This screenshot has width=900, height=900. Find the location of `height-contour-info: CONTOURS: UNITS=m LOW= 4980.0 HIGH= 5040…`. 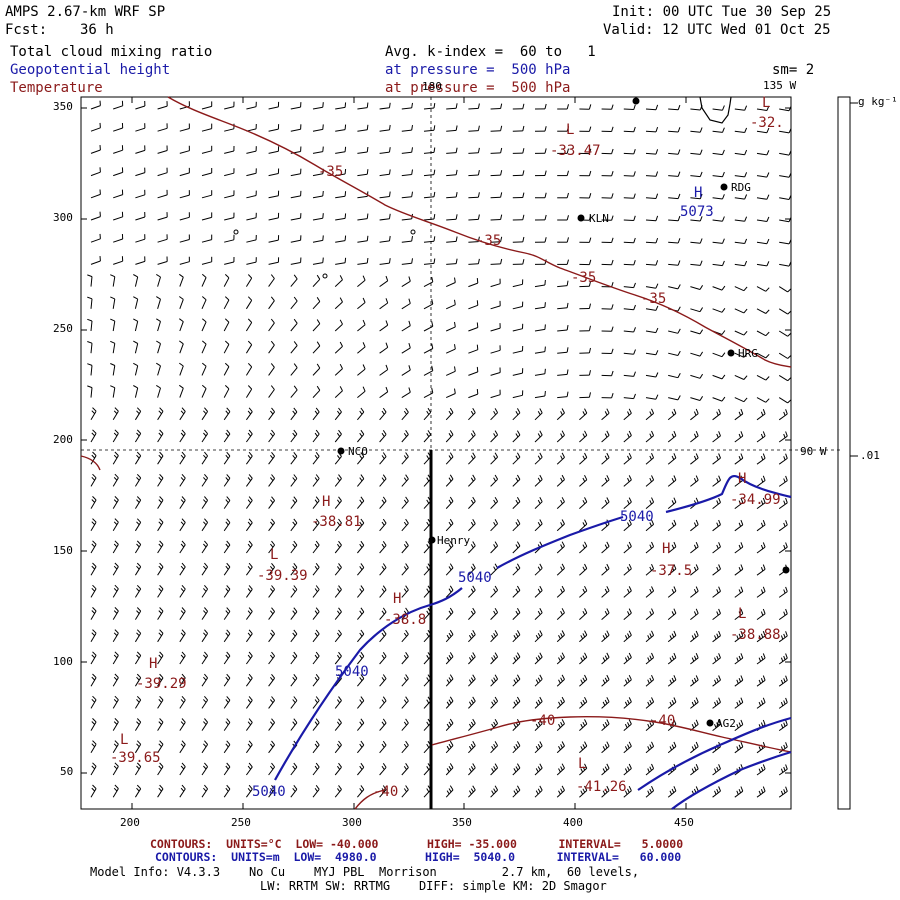

height-contour-info: CONTOURS: UNITS=m LOW= 4980.0 HIGH= 5040… is located at coordinates (418, 857).